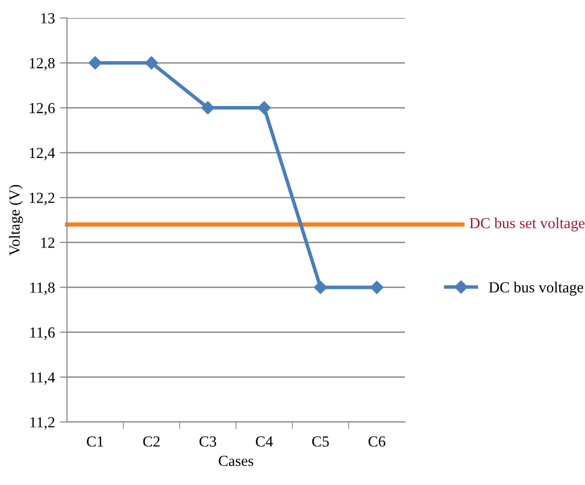 Image resolution: width=585 pixels, height=485 pixels. Describe the element at coordinates (320, 441) in the screenshot. I see `x-tick-label: C5` at that location.